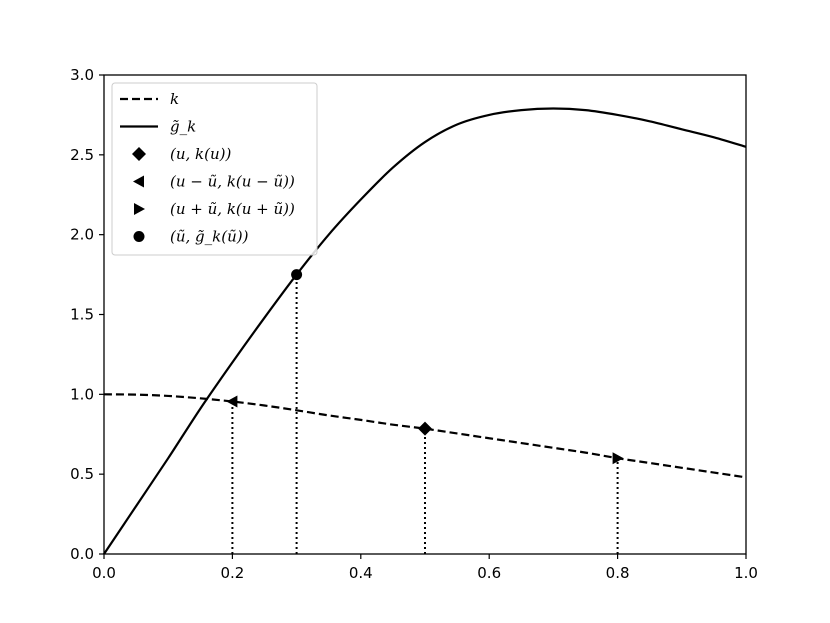  I want to click on legend-label: k, so click(174, 99).